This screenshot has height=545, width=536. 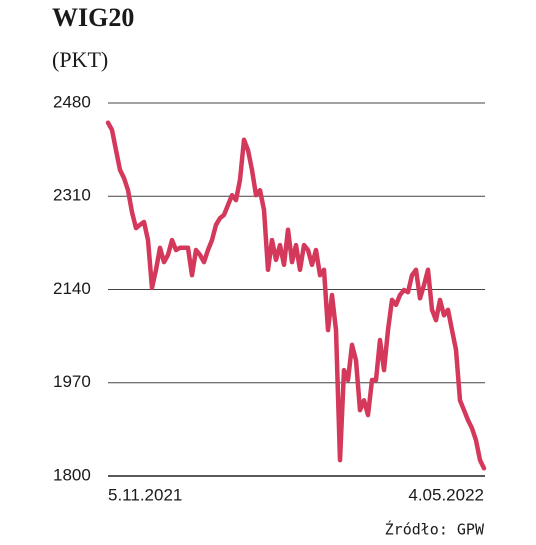 I want to click on y-tick-label: 1970, so click(x=72, y=381).